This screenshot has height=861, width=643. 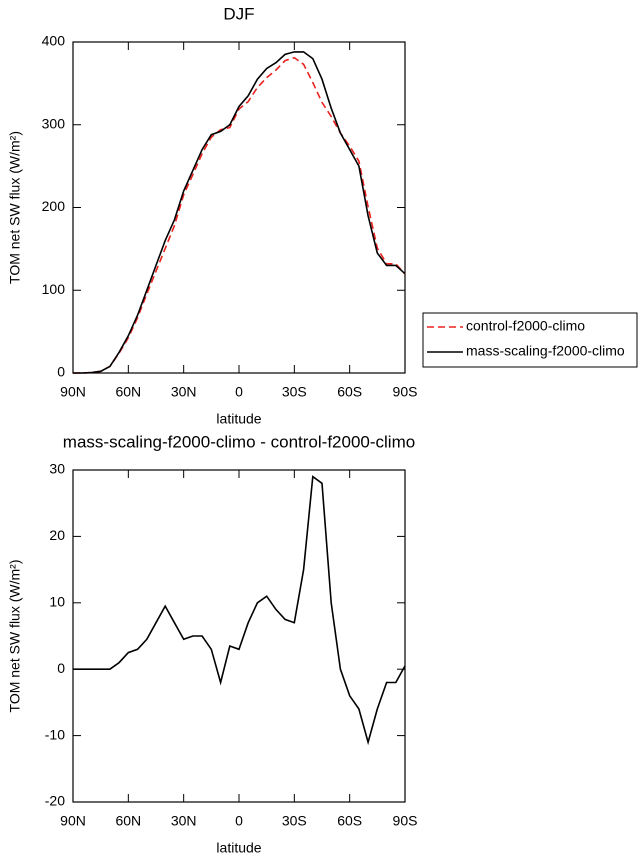 What do you see at coordinates (55, 734) in the screenshot?
I see `y-tick-label: -10` at bounding box center [55, 734].